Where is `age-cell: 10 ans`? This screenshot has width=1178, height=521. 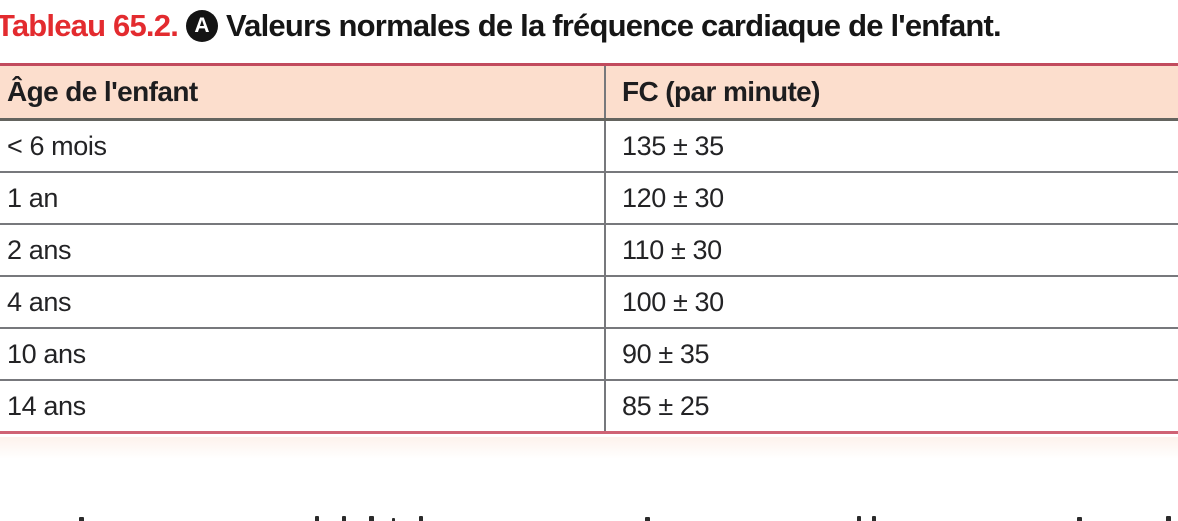 age-cell: 10 ans is located at coordinates (46, 353).